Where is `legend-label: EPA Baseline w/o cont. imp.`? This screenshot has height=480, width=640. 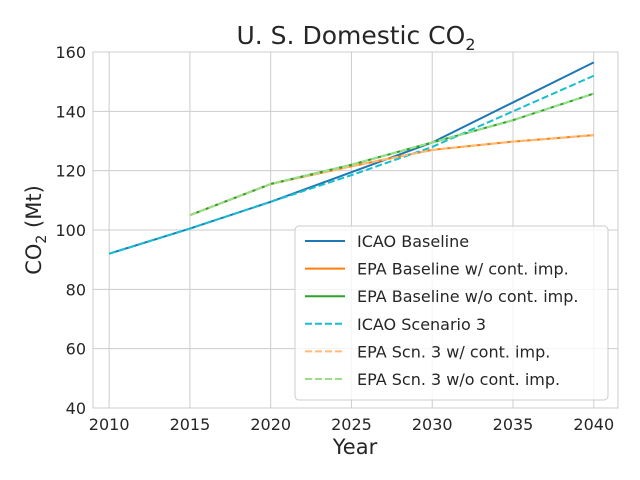 legend-label: EPA Baseline w/o cont. imp. is located at coordinates (467, 296).